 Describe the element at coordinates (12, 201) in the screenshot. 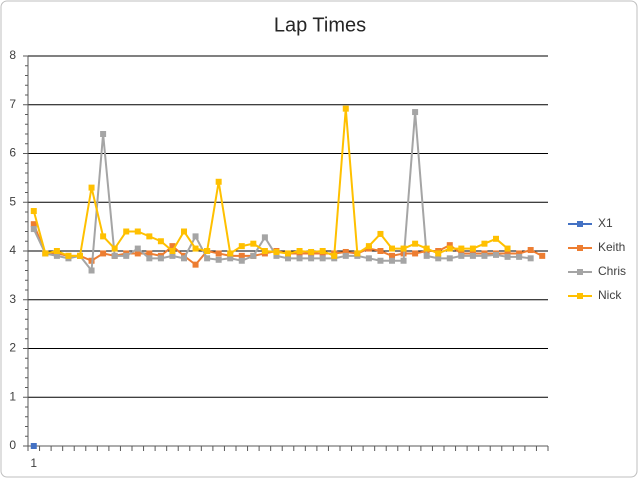

I see `y-tick-label: 5` at that location.